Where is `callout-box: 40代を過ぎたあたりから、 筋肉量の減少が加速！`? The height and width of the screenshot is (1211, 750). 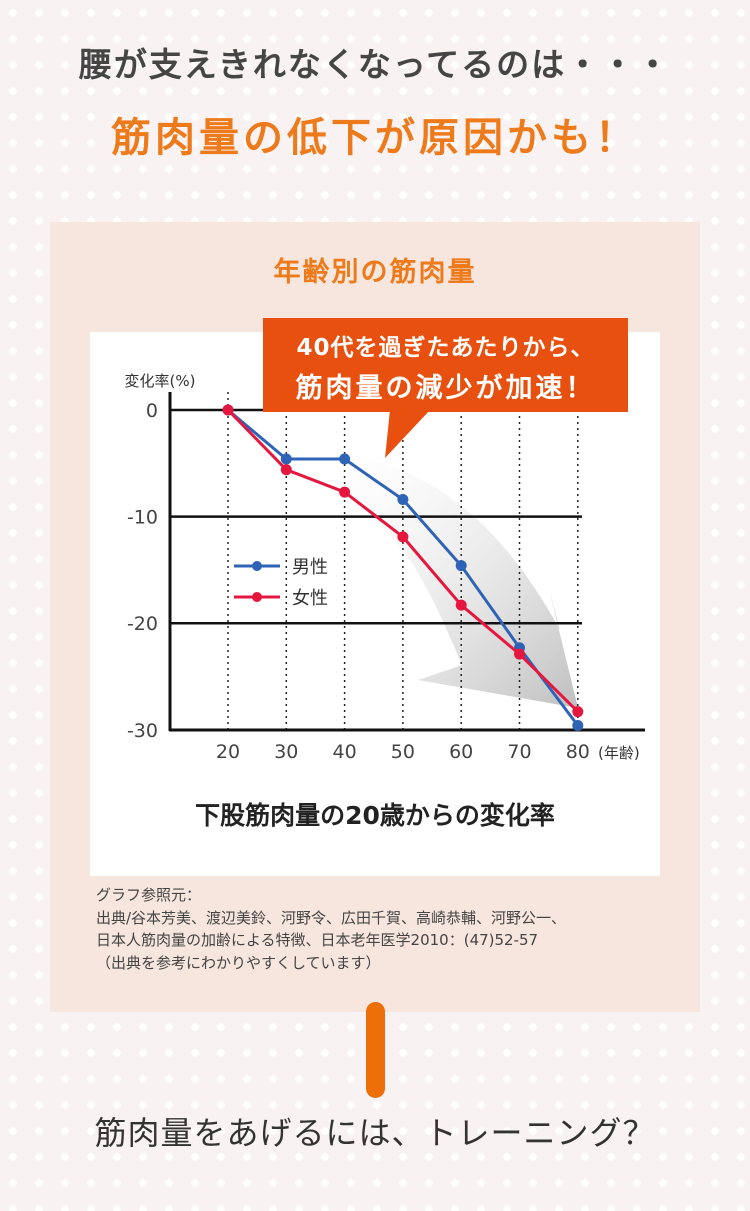 callout-box: 40代を過ぎたあたりから、 筋肉量の減少が加速！ is located at coordinates (445, 365).